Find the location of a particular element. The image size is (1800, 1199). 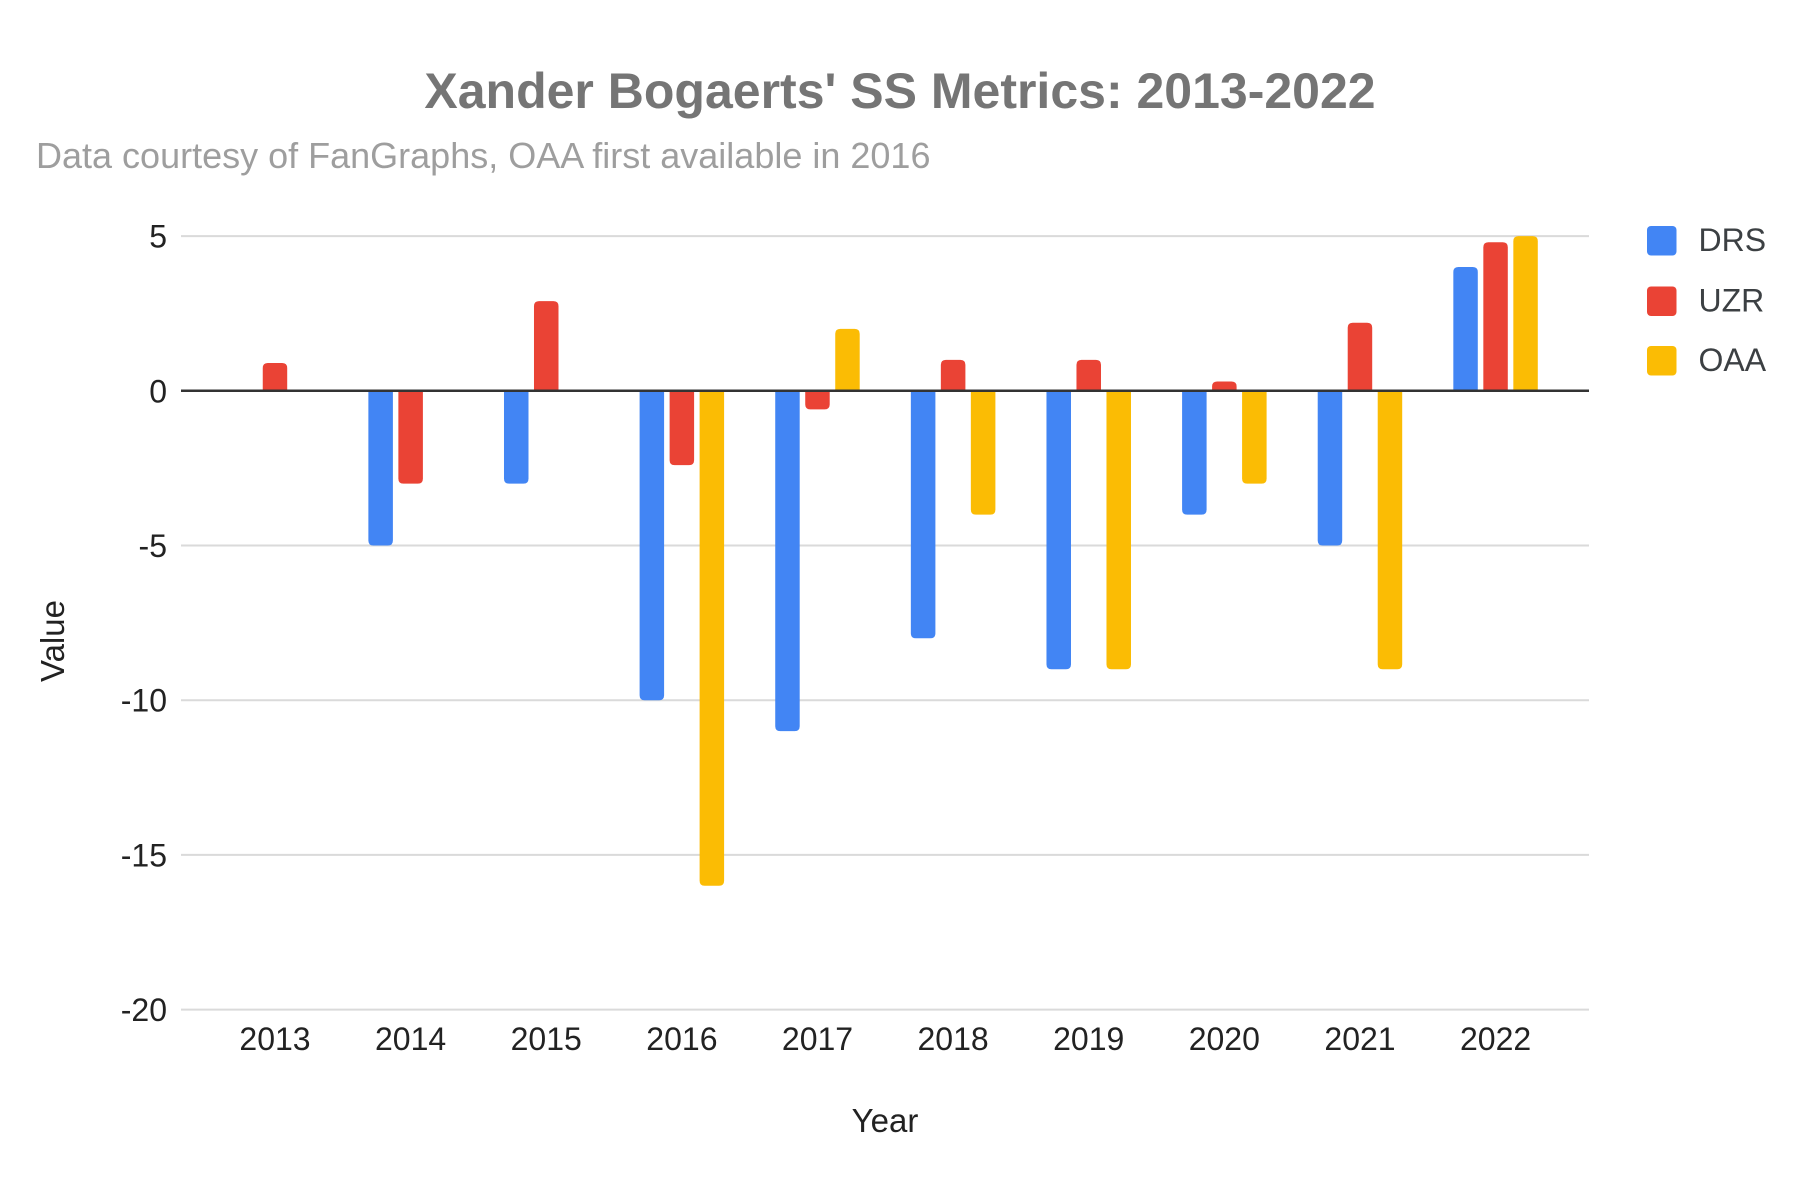

svg-text: 2019 is located at coordinates (1088, 1039).